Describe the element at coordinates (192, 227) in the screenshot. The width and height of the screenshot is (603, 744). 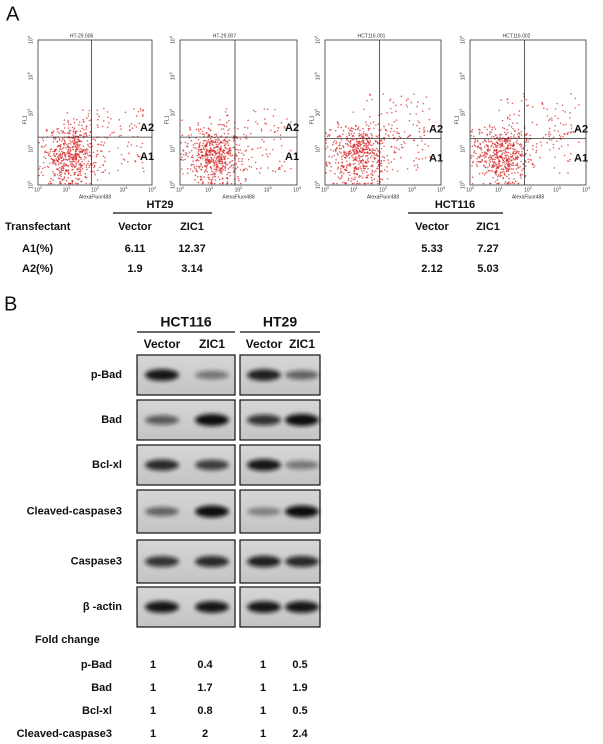
I see `column-header: ZIC1` at that location.